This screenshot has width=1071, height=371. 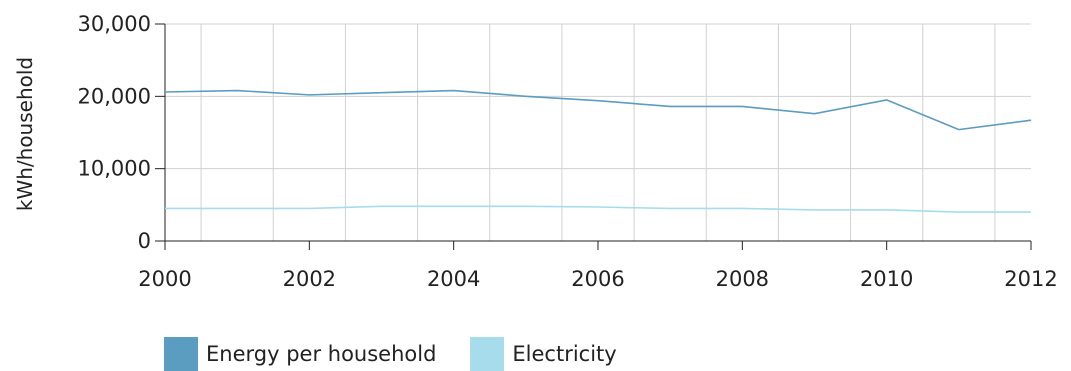 What do you see at coordinates (181, 354) in the screenshot?
I see `legend-swatch-energy` at bounding box center [181, 354].